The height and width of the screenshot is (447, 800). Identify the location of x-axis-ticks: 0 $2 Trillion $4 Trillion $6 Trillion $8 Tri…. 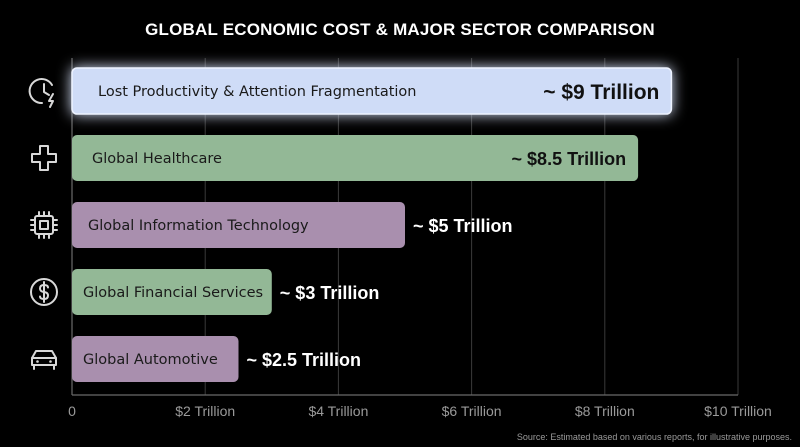
(420, 411).